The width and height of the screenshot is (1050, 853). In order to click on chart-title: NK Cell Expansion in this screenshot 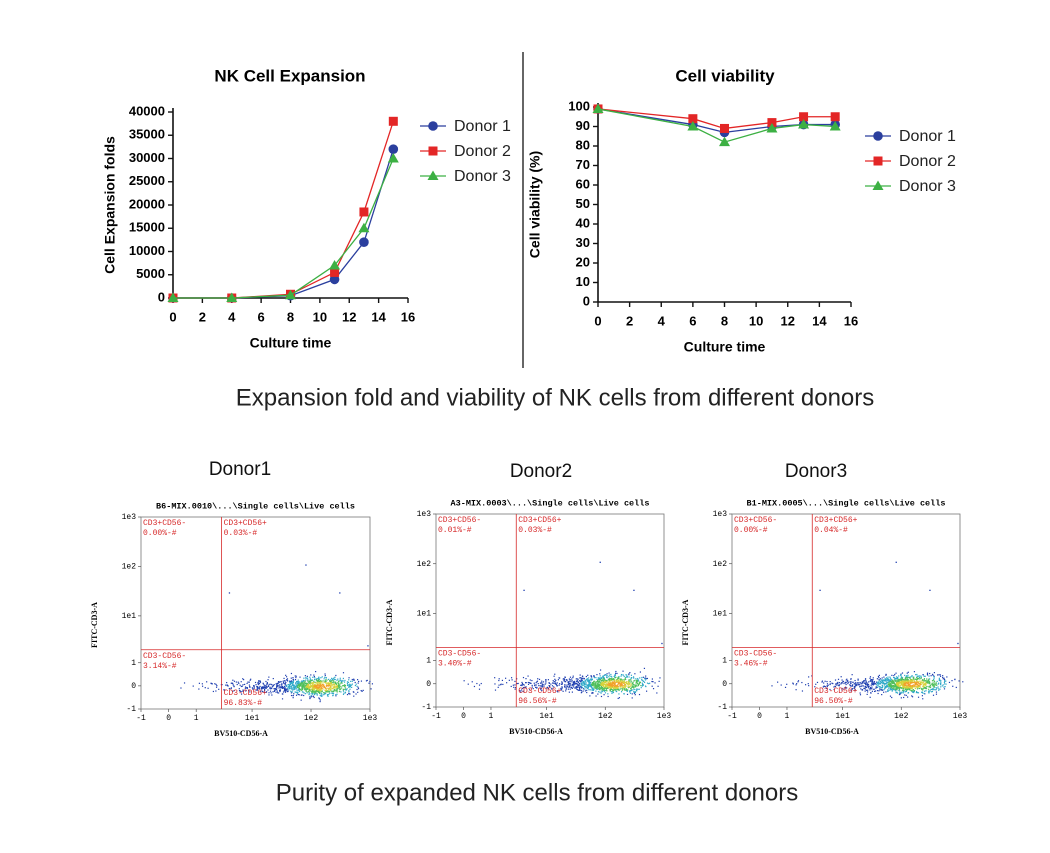, I will do `click(289, 75)`.